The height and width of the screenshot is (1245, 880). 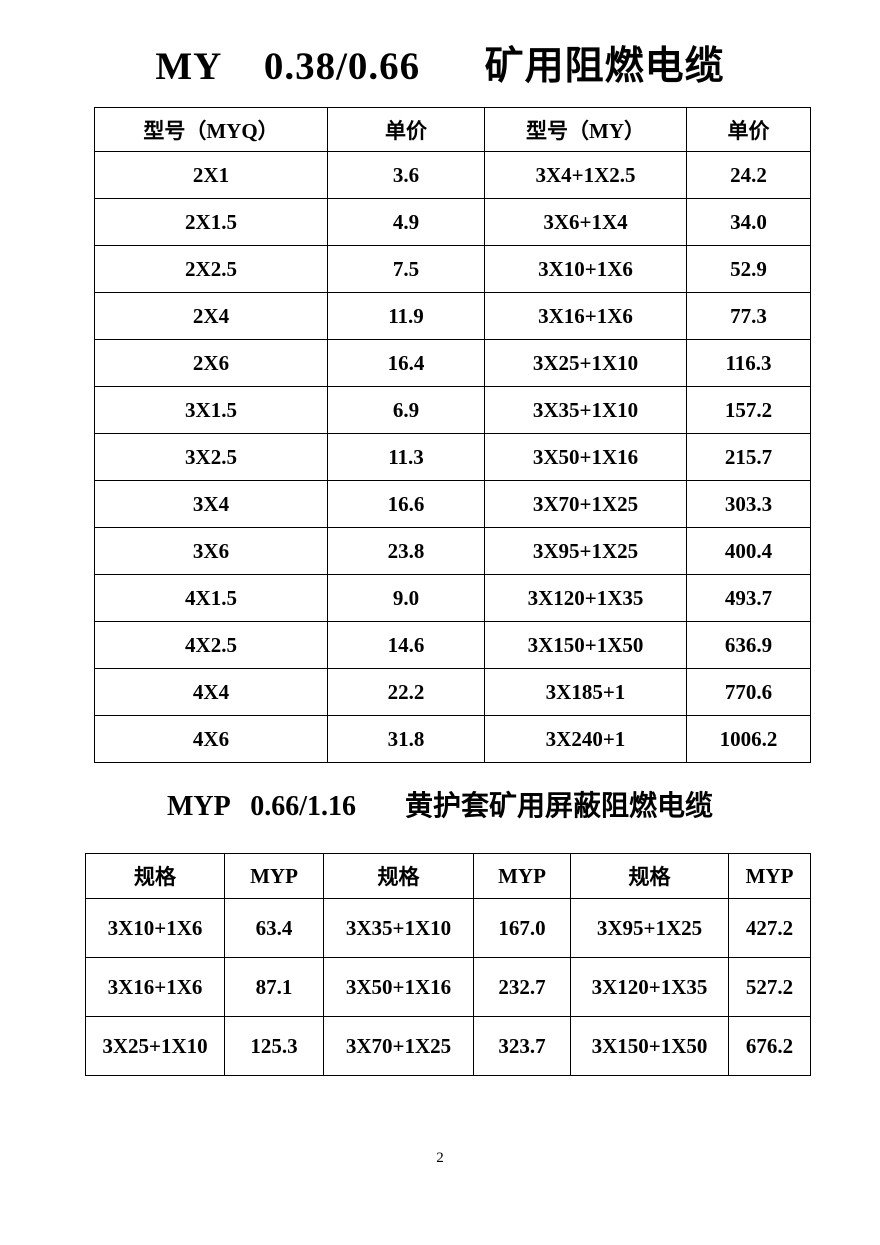 I want to click on table-cell: 16.4, so click(x=406, y=363).